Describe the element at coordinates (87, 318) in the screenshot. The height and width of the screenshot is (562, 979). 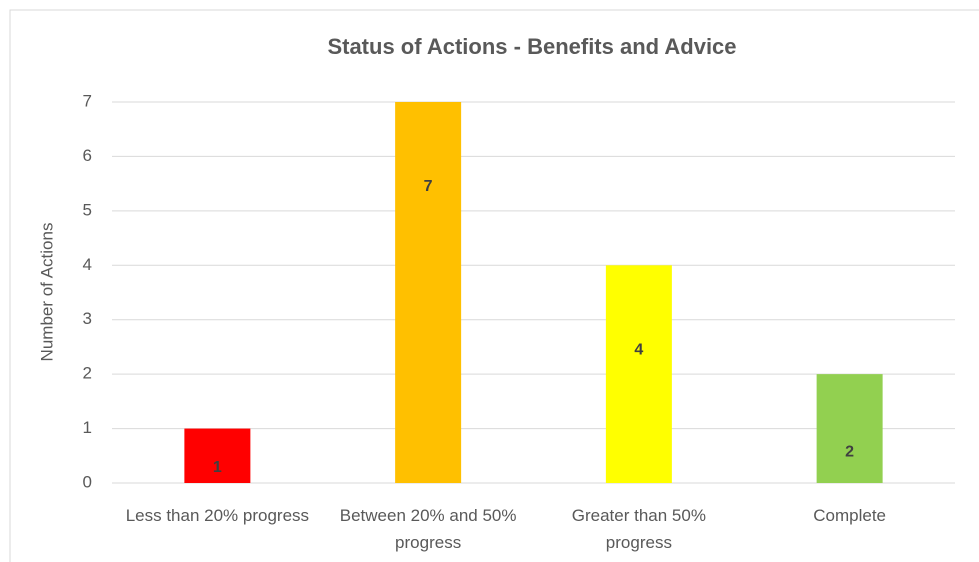
I see `y-tick-label: 3` at that location.